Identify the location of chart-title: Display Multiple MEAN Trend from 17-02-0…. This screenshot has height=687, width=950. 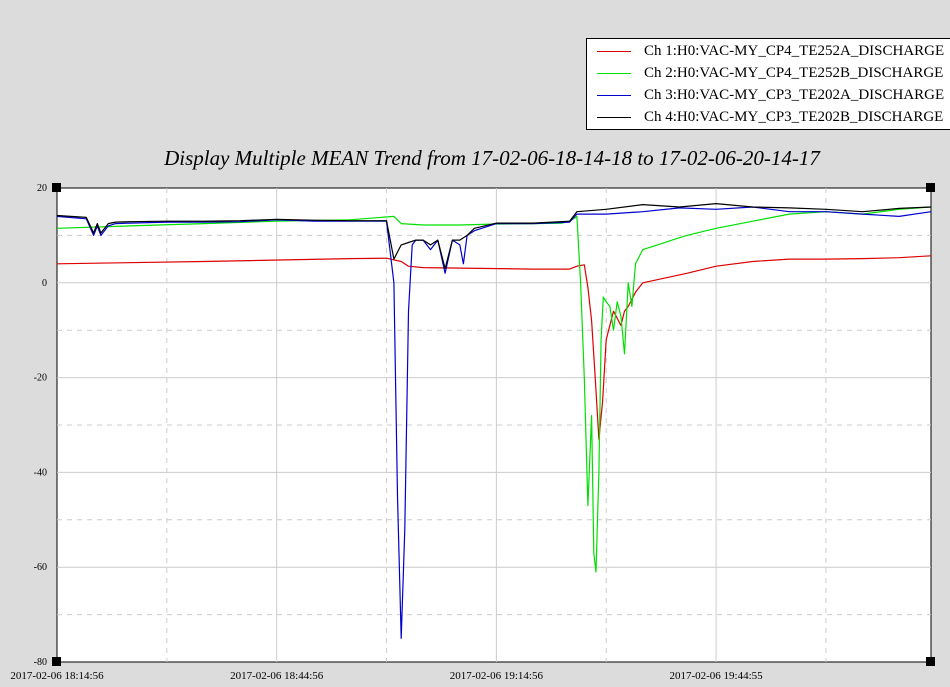
(492, 158).